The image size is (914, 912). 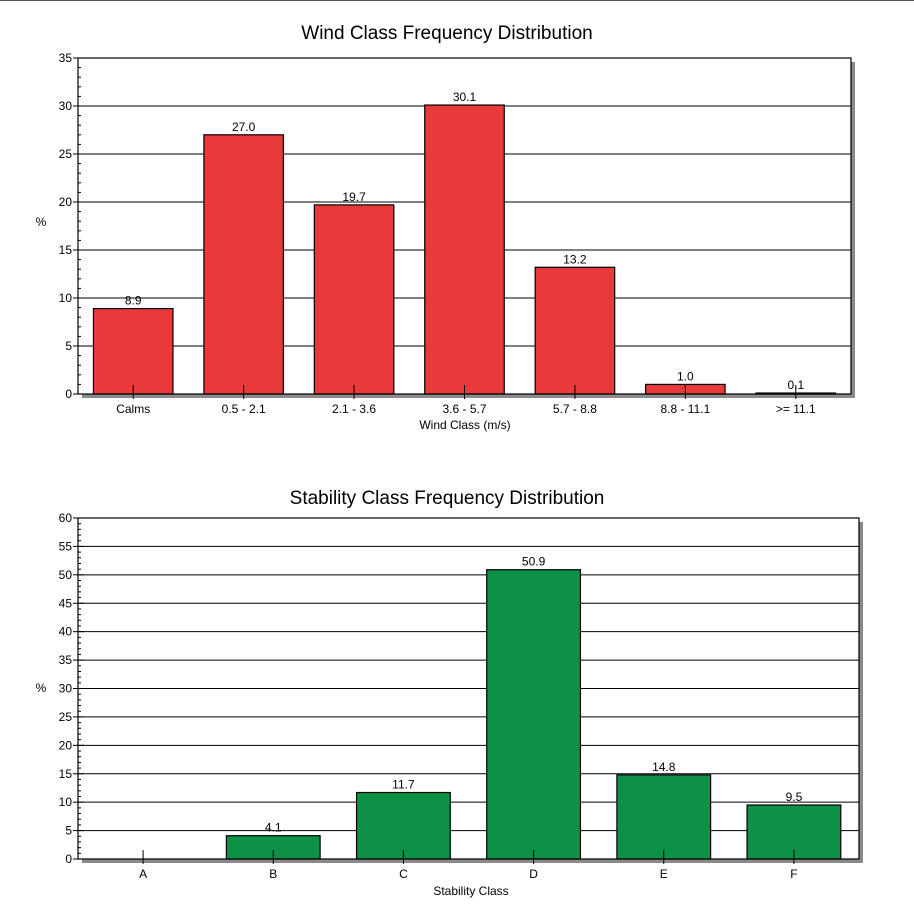 What do you see at coordinates (534, 562) in the screenshot?
I see `data-label: 50.9` at bounding box center [534, 562].